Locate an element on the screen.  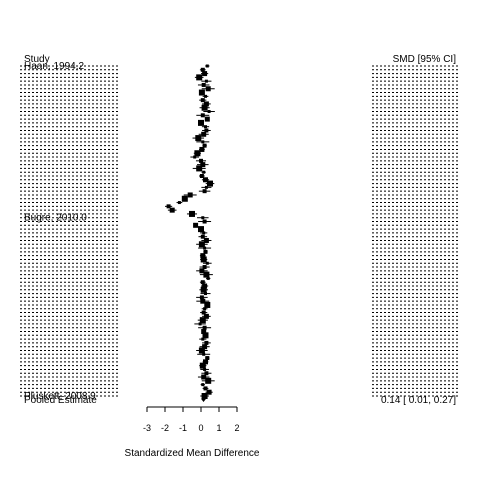
x-tick-label: -3 is located at coordinates (147, 428).